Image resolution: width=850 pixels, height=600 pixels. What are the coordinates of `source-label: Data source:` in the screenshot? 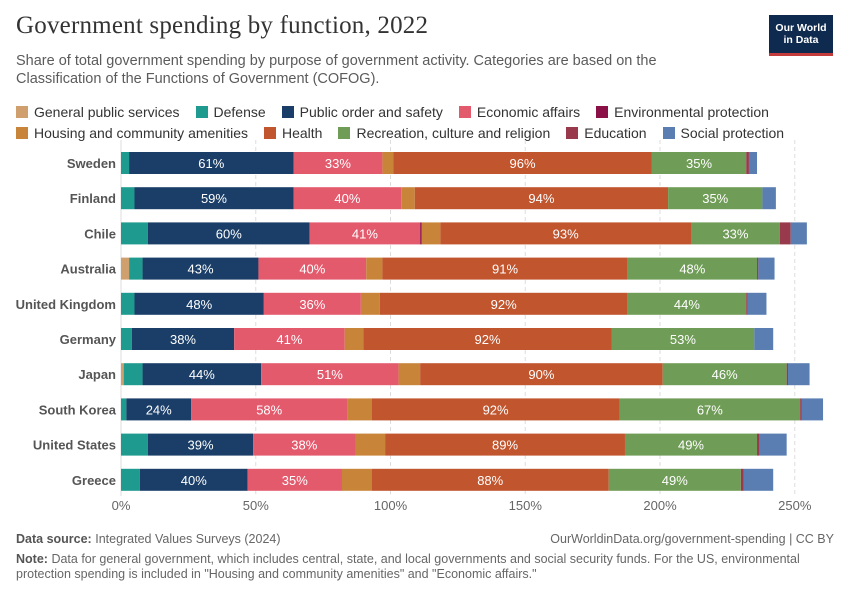 It's located at (54, 539).